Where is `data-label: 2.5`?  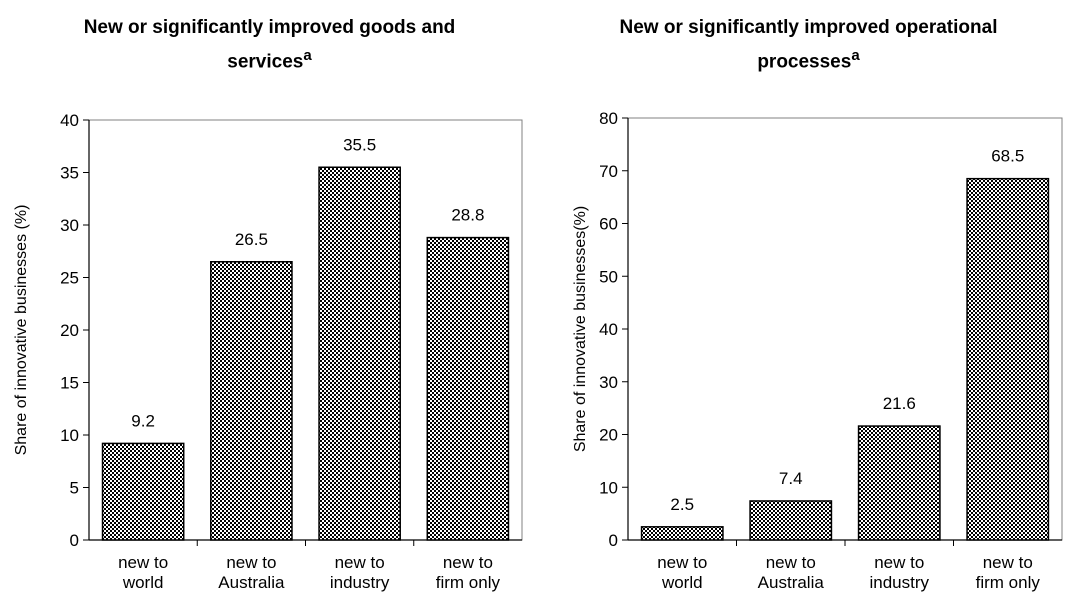 data-label: 2.5 is located at coordinates (682, 504).